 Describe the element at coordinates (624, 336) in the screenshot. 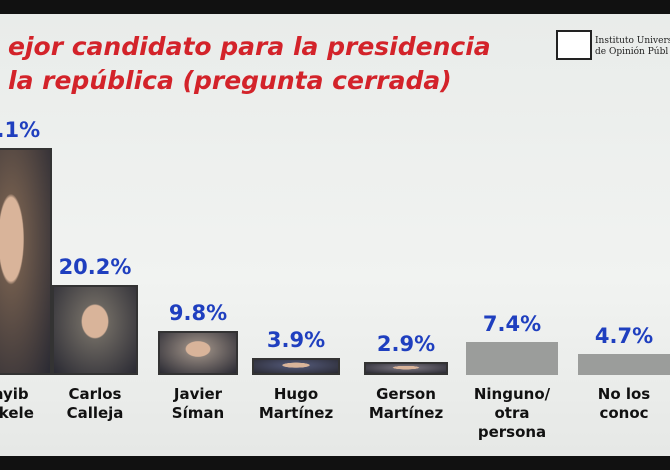

I see `value-label: 4.7%` at that location.